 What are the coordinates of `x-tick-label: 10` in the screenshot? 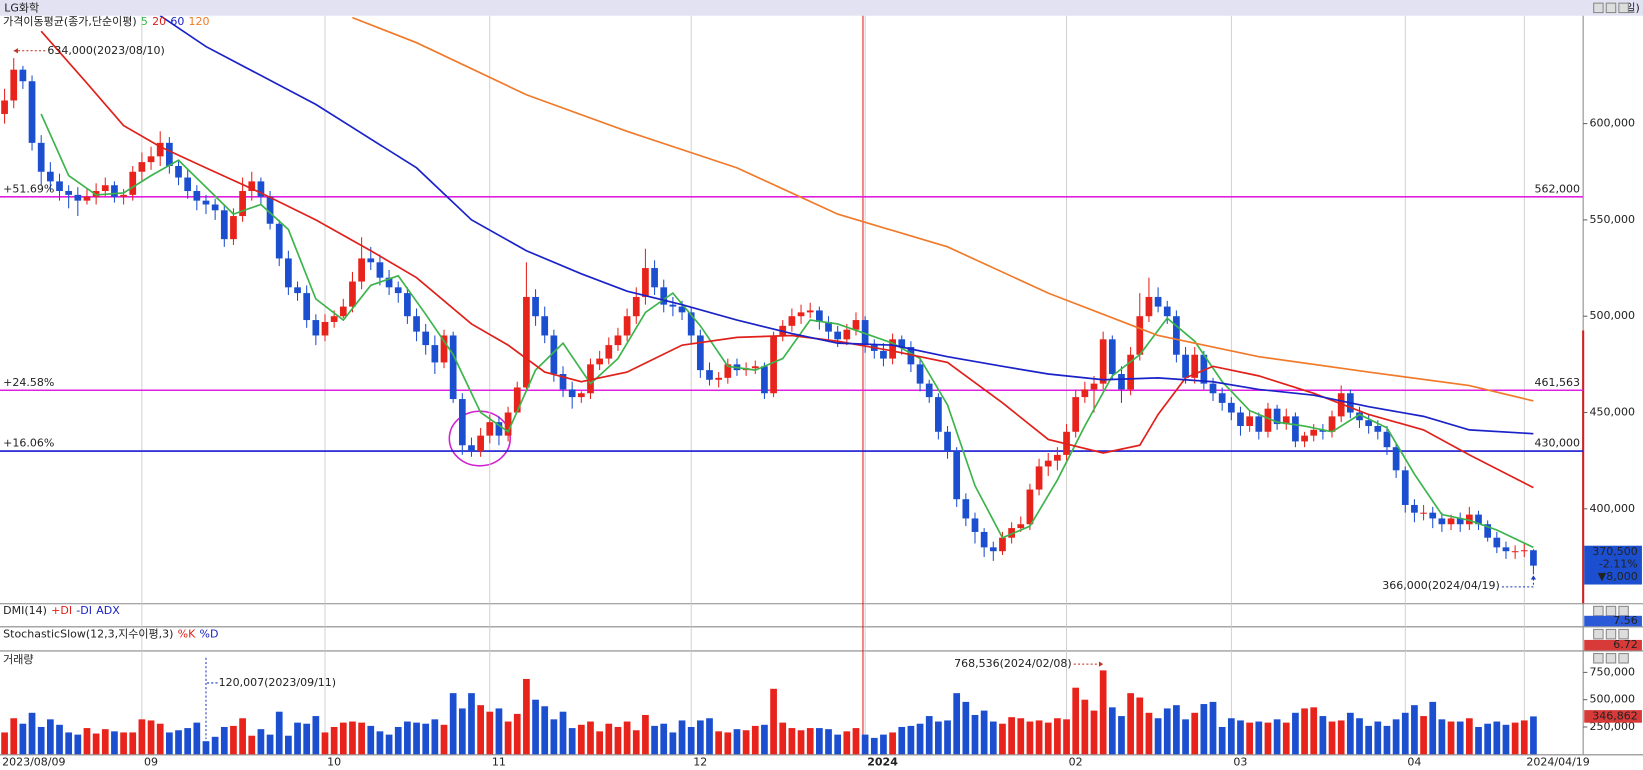 It's located at (334, 762).